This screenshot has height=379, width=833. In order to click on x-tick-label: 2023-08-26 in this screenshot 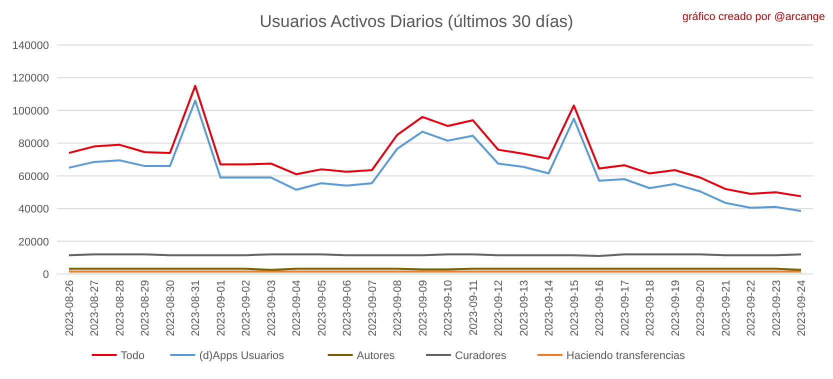, I will do `click(70, 308)`.